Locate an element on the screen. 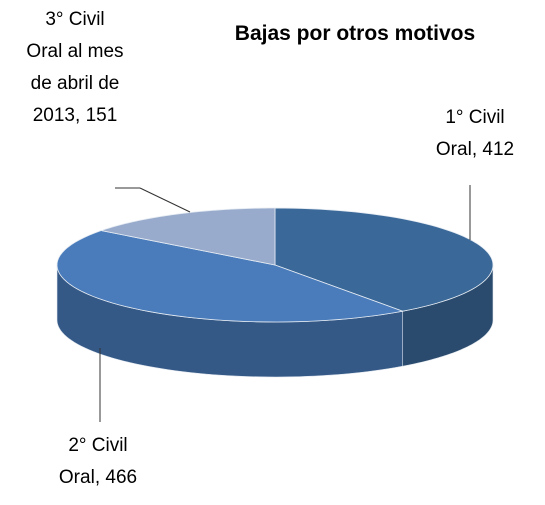 This screenshot has width=545, height=505. chart-title: Bajas por otros motivos is located at coordinates (355, 33).